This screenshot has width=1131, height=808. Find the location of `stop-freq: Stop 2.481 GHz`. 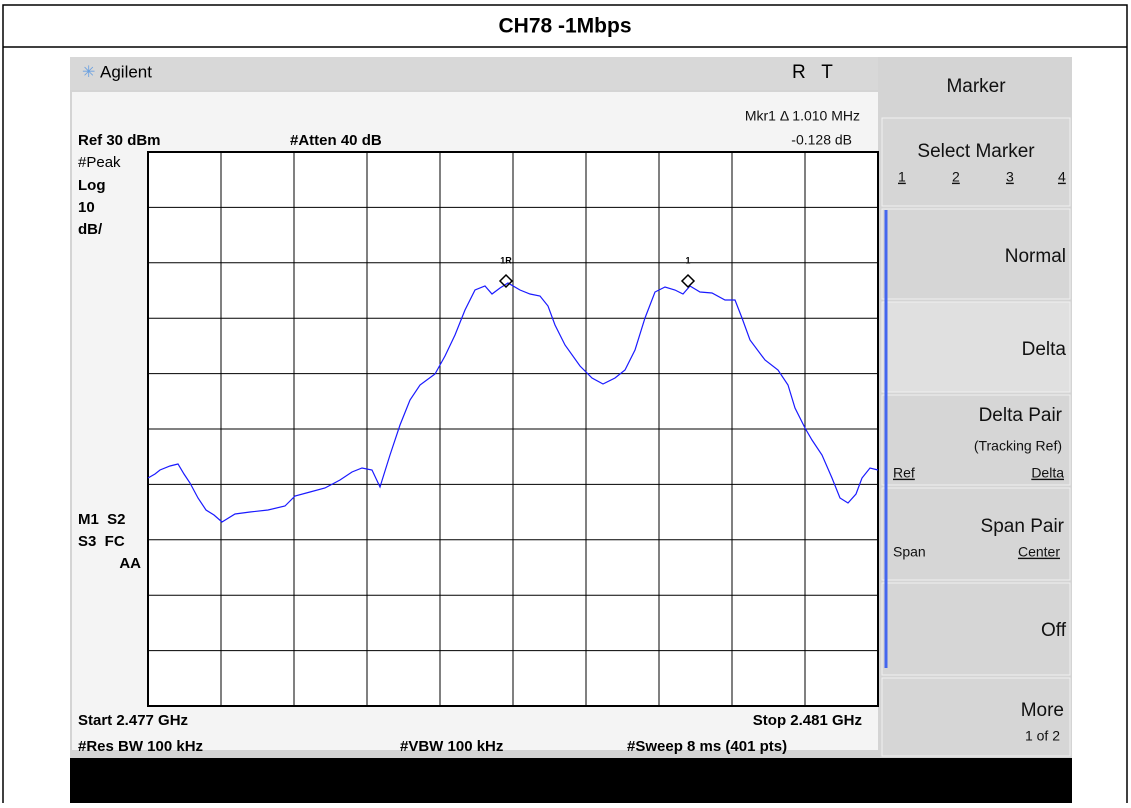

stop-freq: Stop 2.481 GHz is located at coordinates (807, 720).